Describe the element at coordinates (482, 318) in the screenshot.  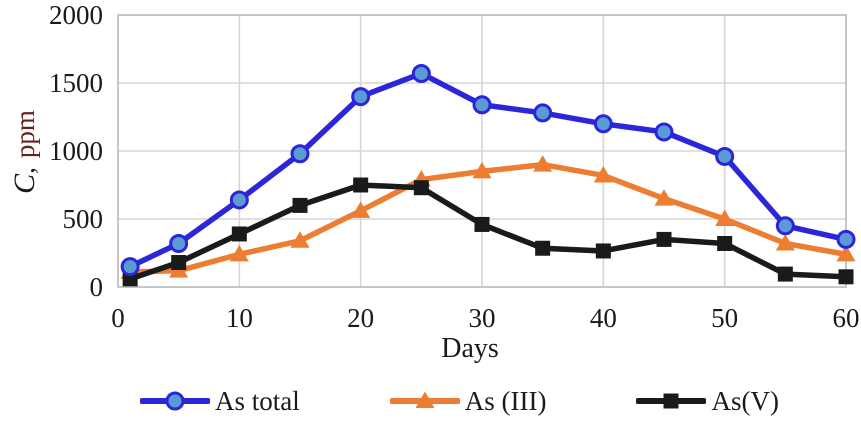
I see `x-tick-label-30: 30` at that location.